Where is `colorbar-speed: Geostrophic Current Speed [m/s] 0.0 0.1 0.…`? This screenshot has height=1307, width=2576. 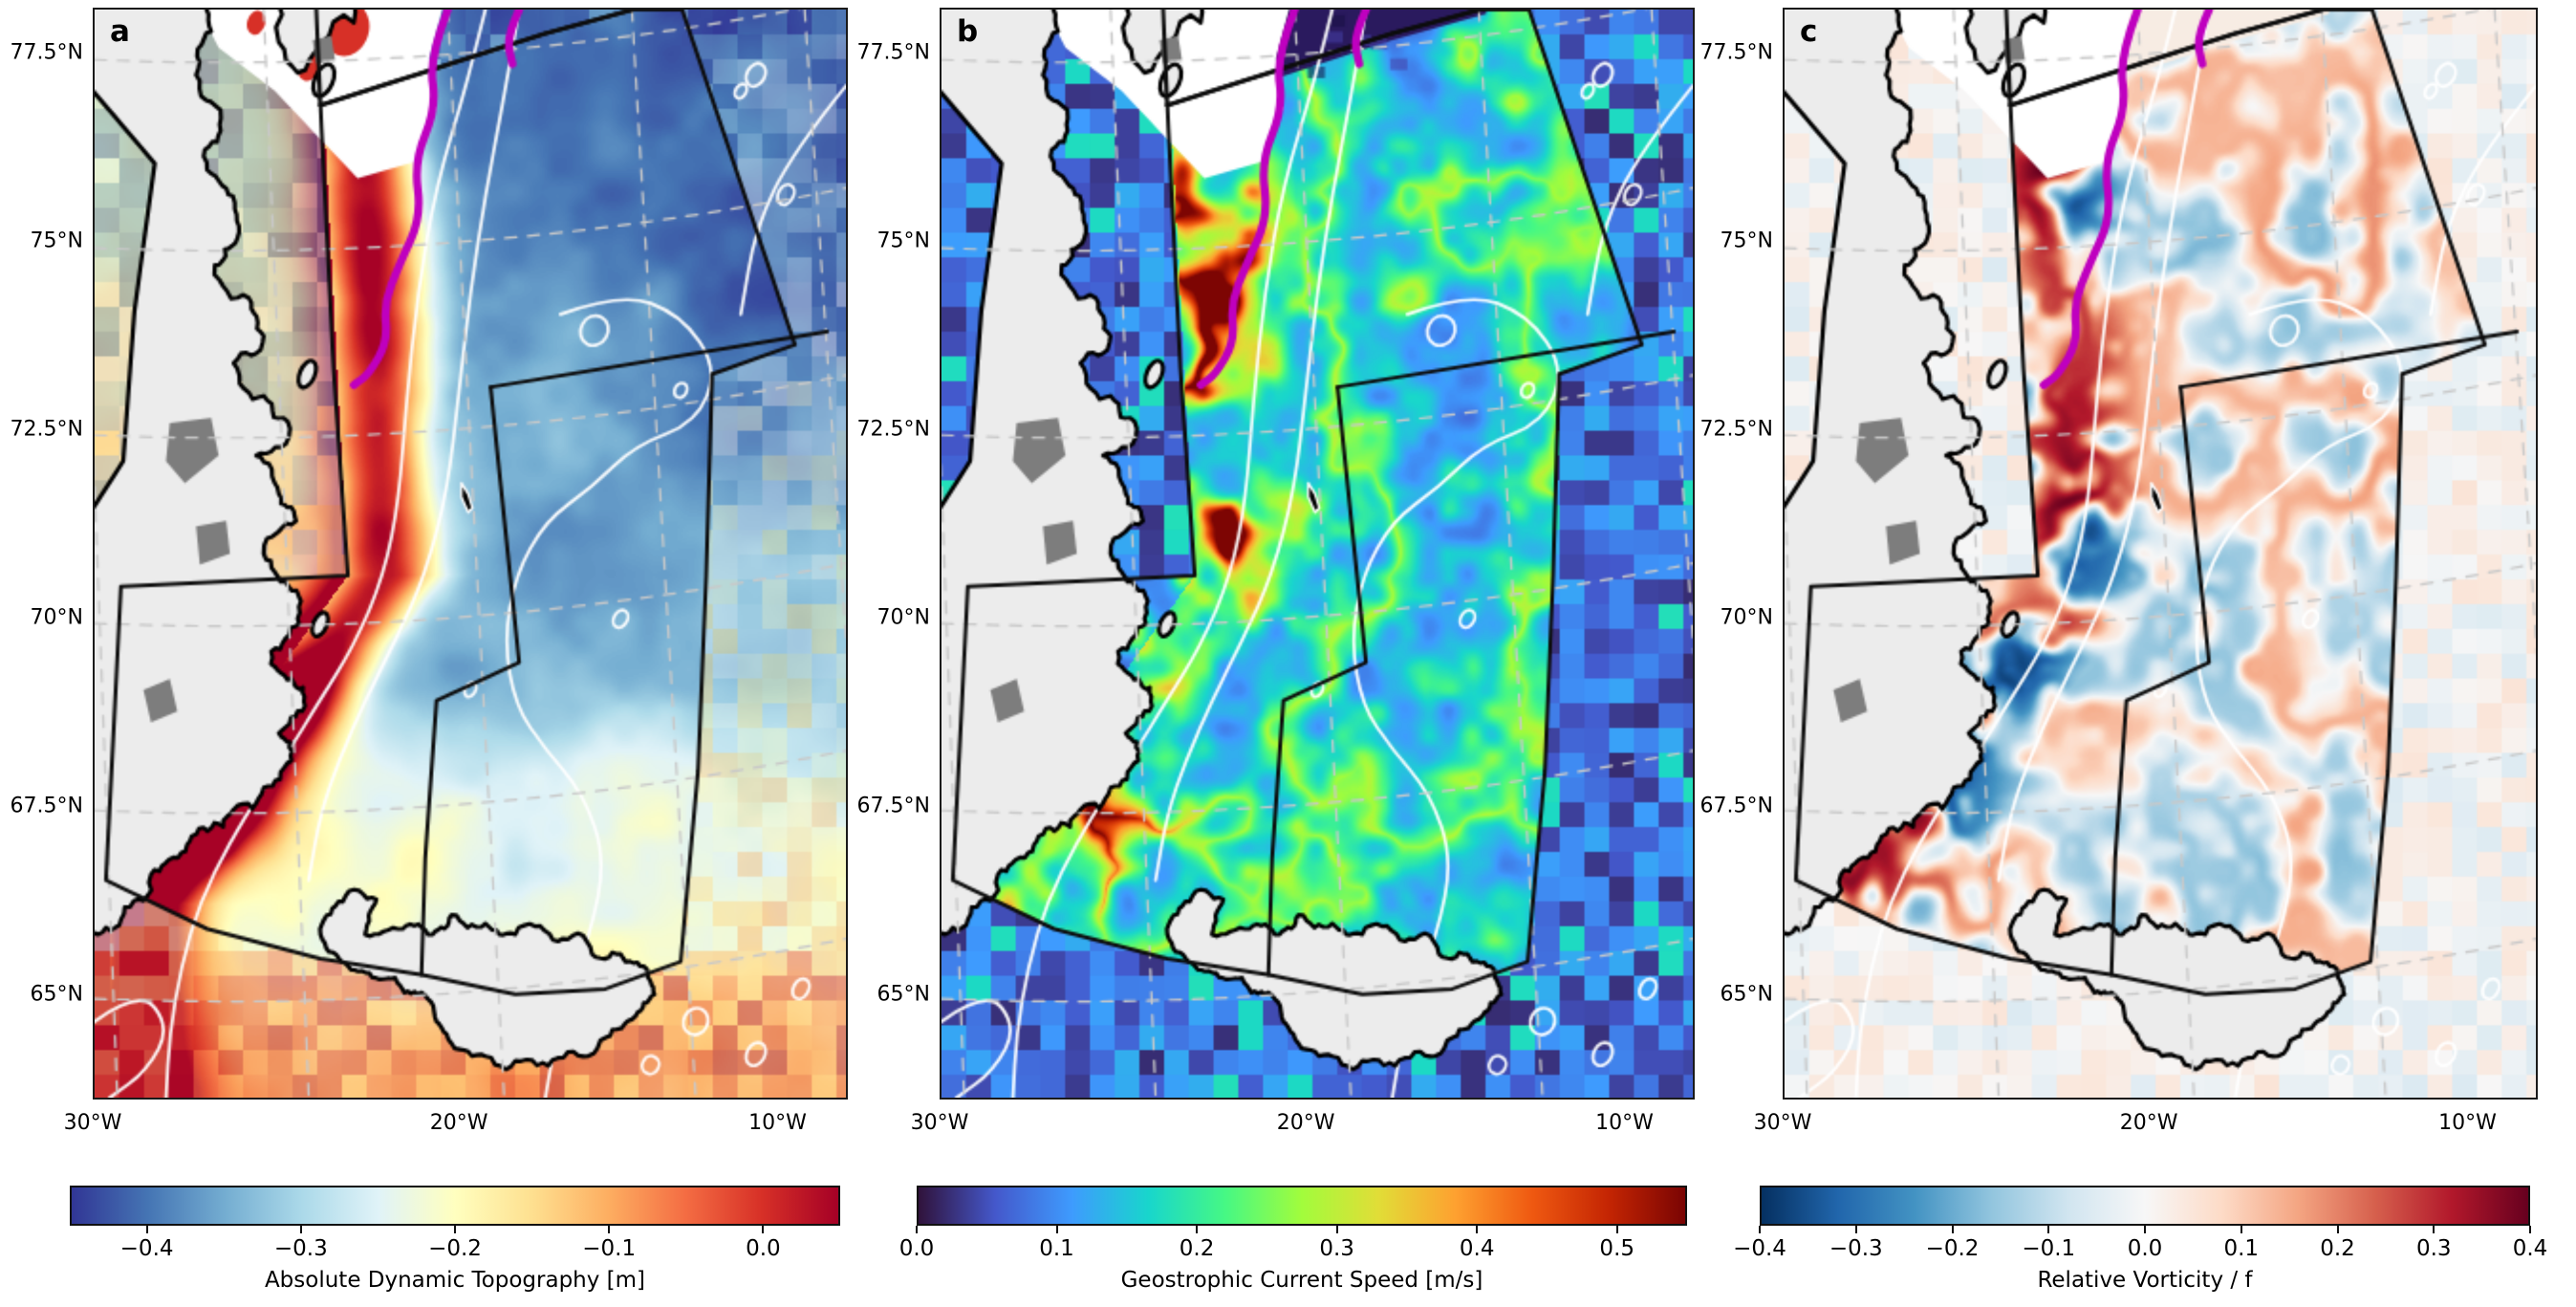
colorbar-speed: Geostrophic Current Speed [m/s] 0.0 0.1 0.… is located at coordinates (1293, 1243).